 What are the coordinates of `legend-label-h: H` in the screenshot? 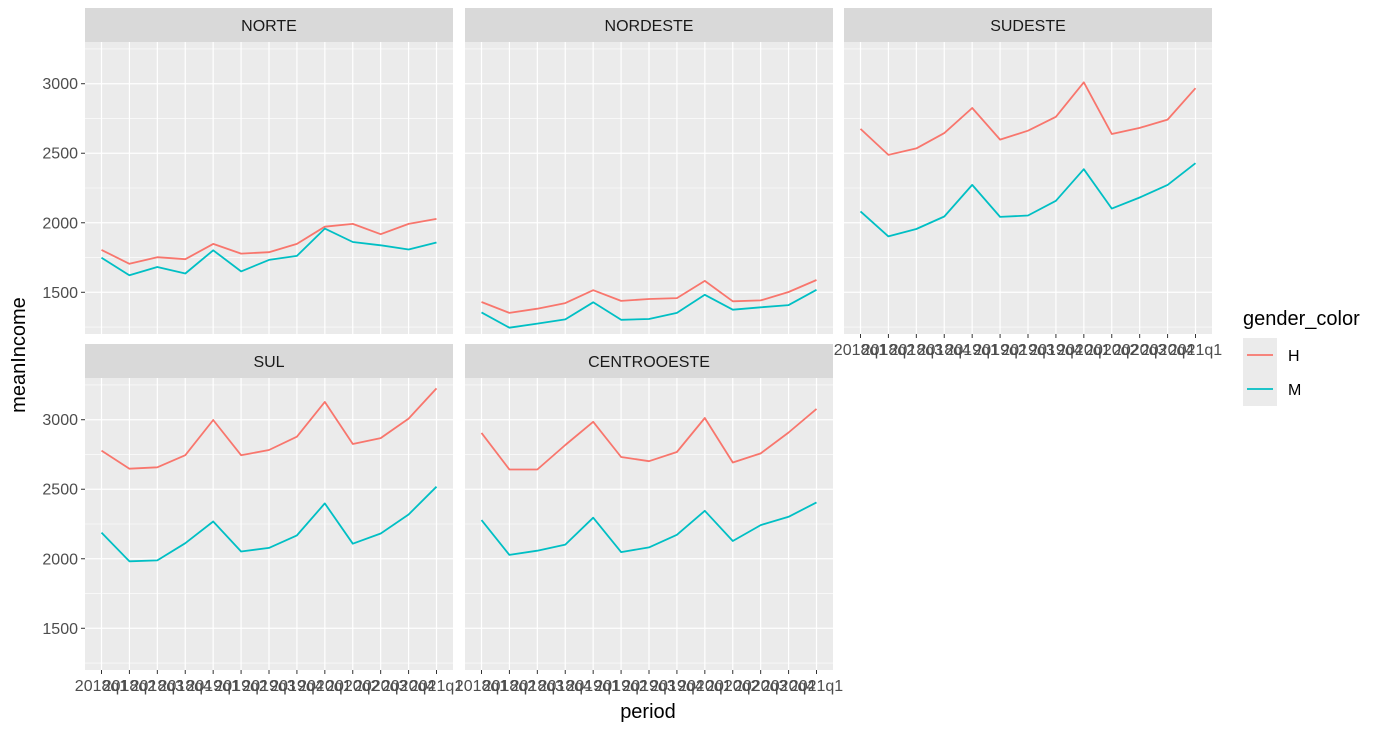 It's located at (1294, 356).